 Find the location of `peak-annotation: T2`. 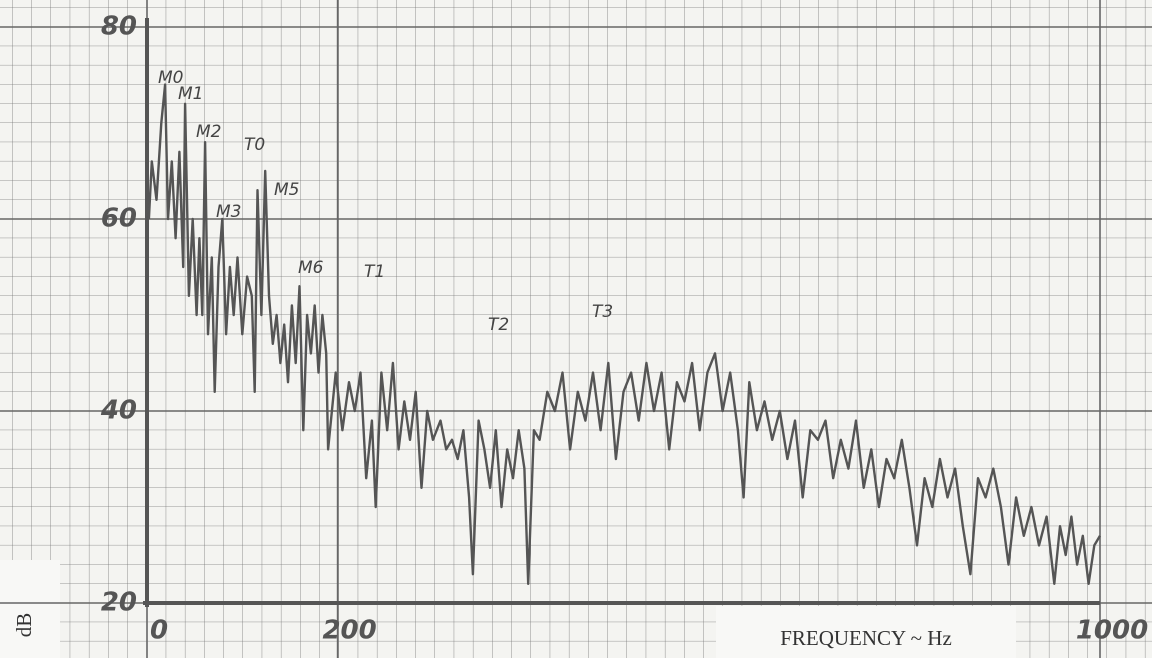

peak-annotation: T2 is located at coordinates (498, 325).